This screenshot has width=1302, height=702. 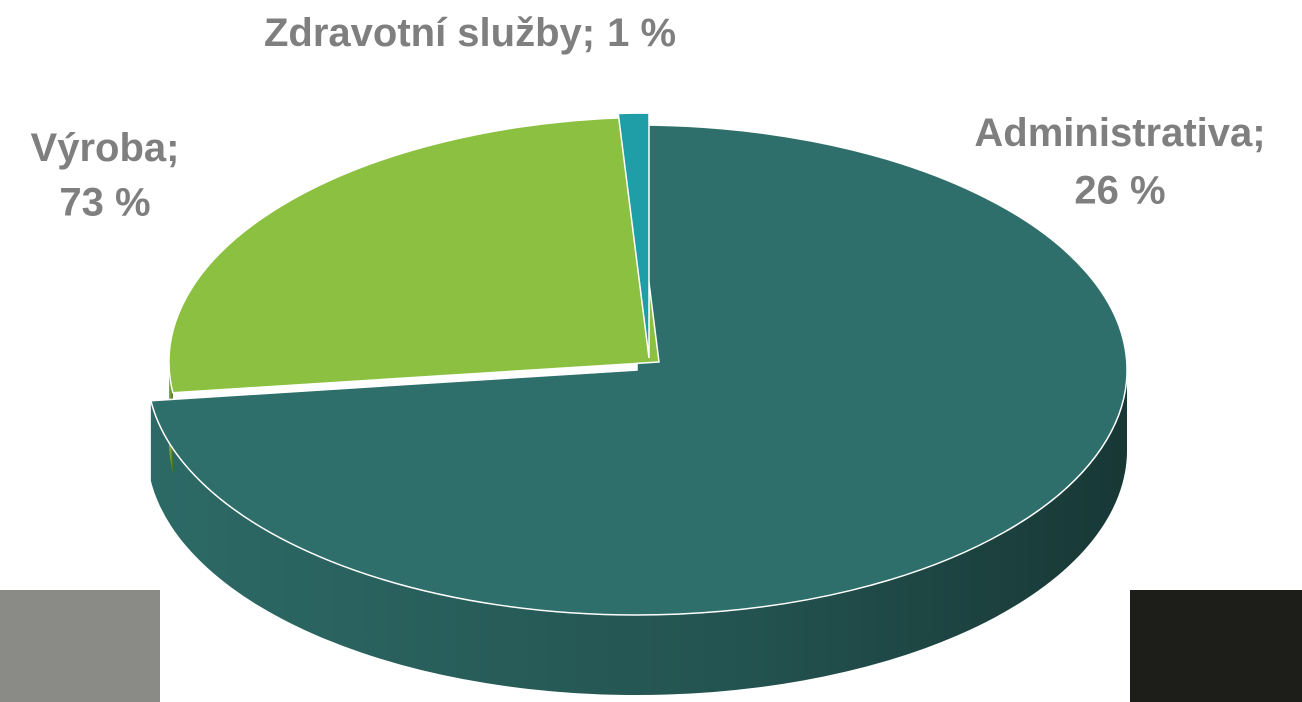 I want to click on data-label: Zdravotní služby; 1 %, so click(x=470, y=33).